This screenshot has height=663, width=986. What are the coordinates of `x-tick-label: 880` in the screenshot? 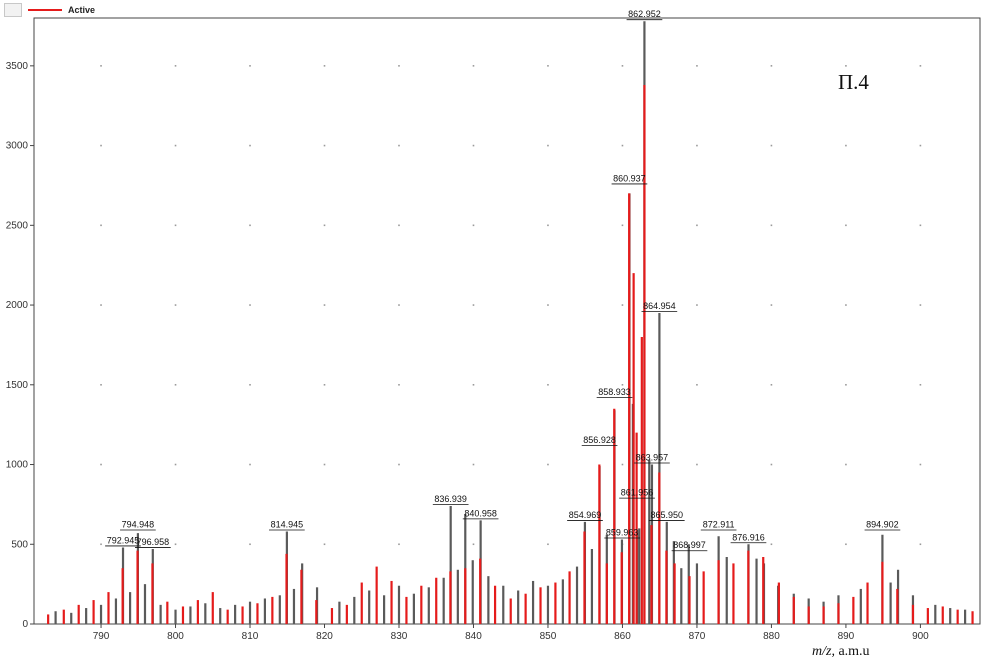 It's located at (771, 636).